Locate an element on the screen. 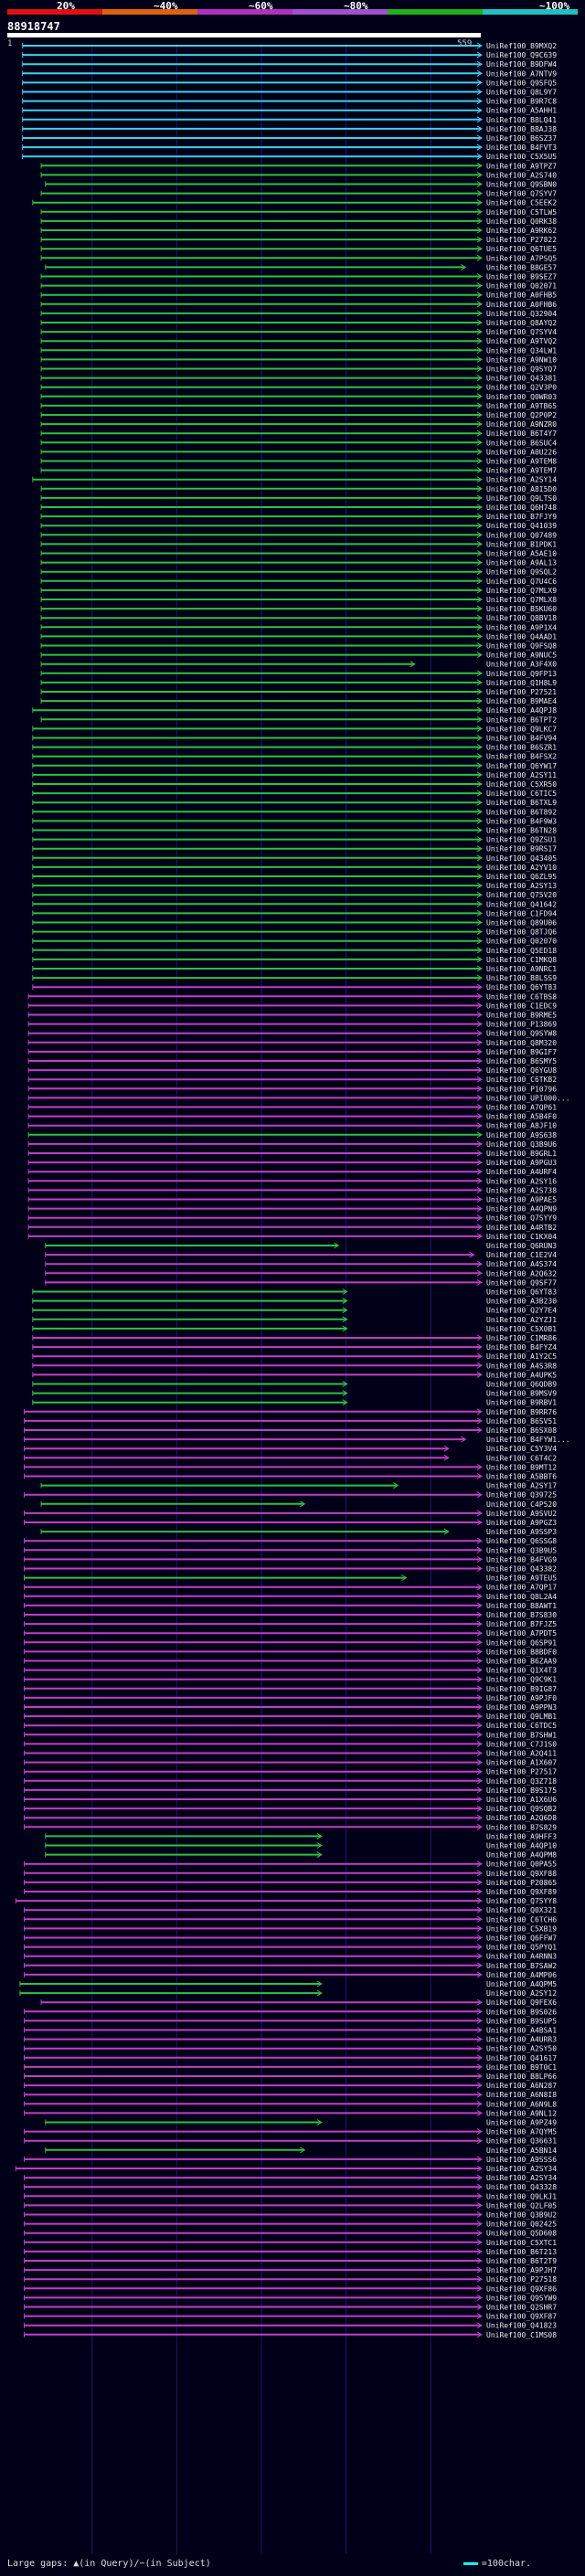 The image size is (585, 2576). hit-id: UniRef100_Q9FSQ8 is located at coordinates (521, 646).